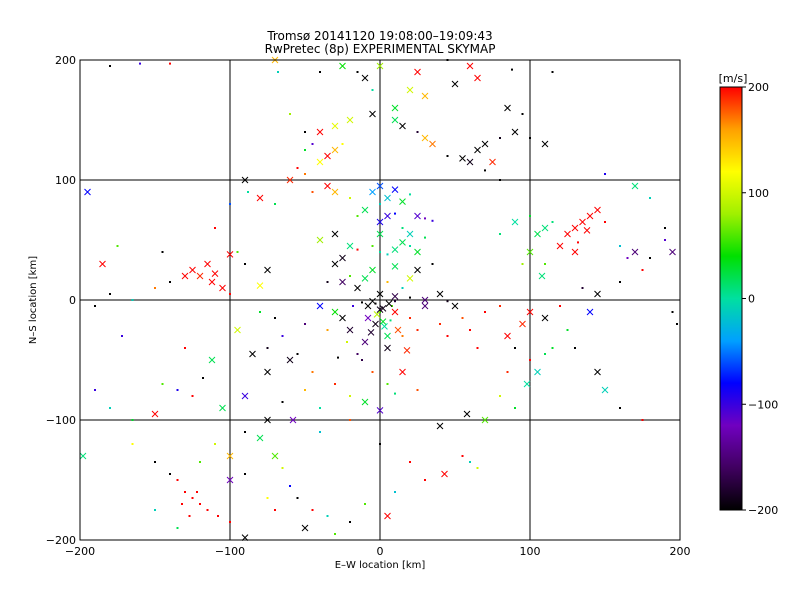 This screenshot has width=800, height=600. What do you see at coordinates (72, 300) in the screenshot?
I see `y-tick-label: 0` at bounding box center [72, 300].